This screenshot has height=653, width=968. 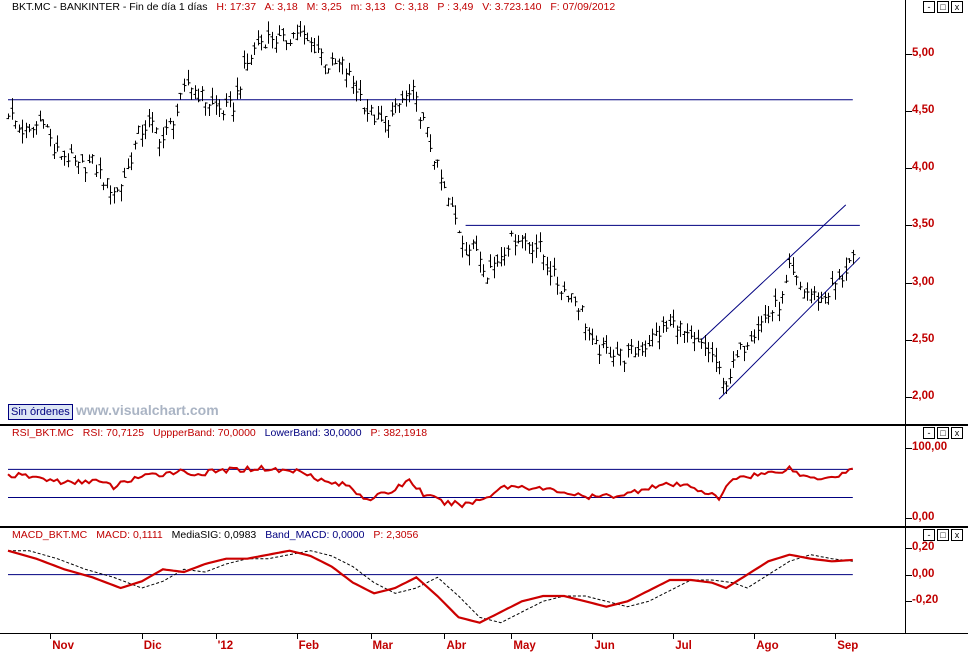 I want to click on y-tick-label: 0,00, so click(x=923, y=573).